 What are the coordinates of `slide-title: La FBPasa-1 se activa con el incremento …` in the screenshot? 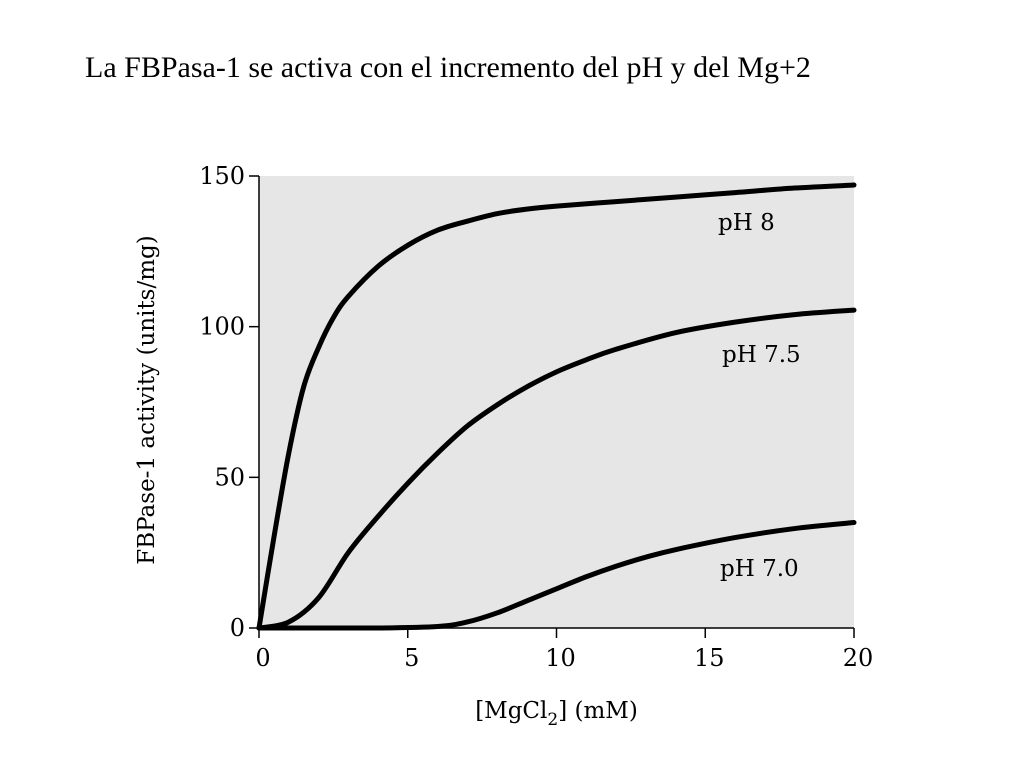 It's located at (448, 67).